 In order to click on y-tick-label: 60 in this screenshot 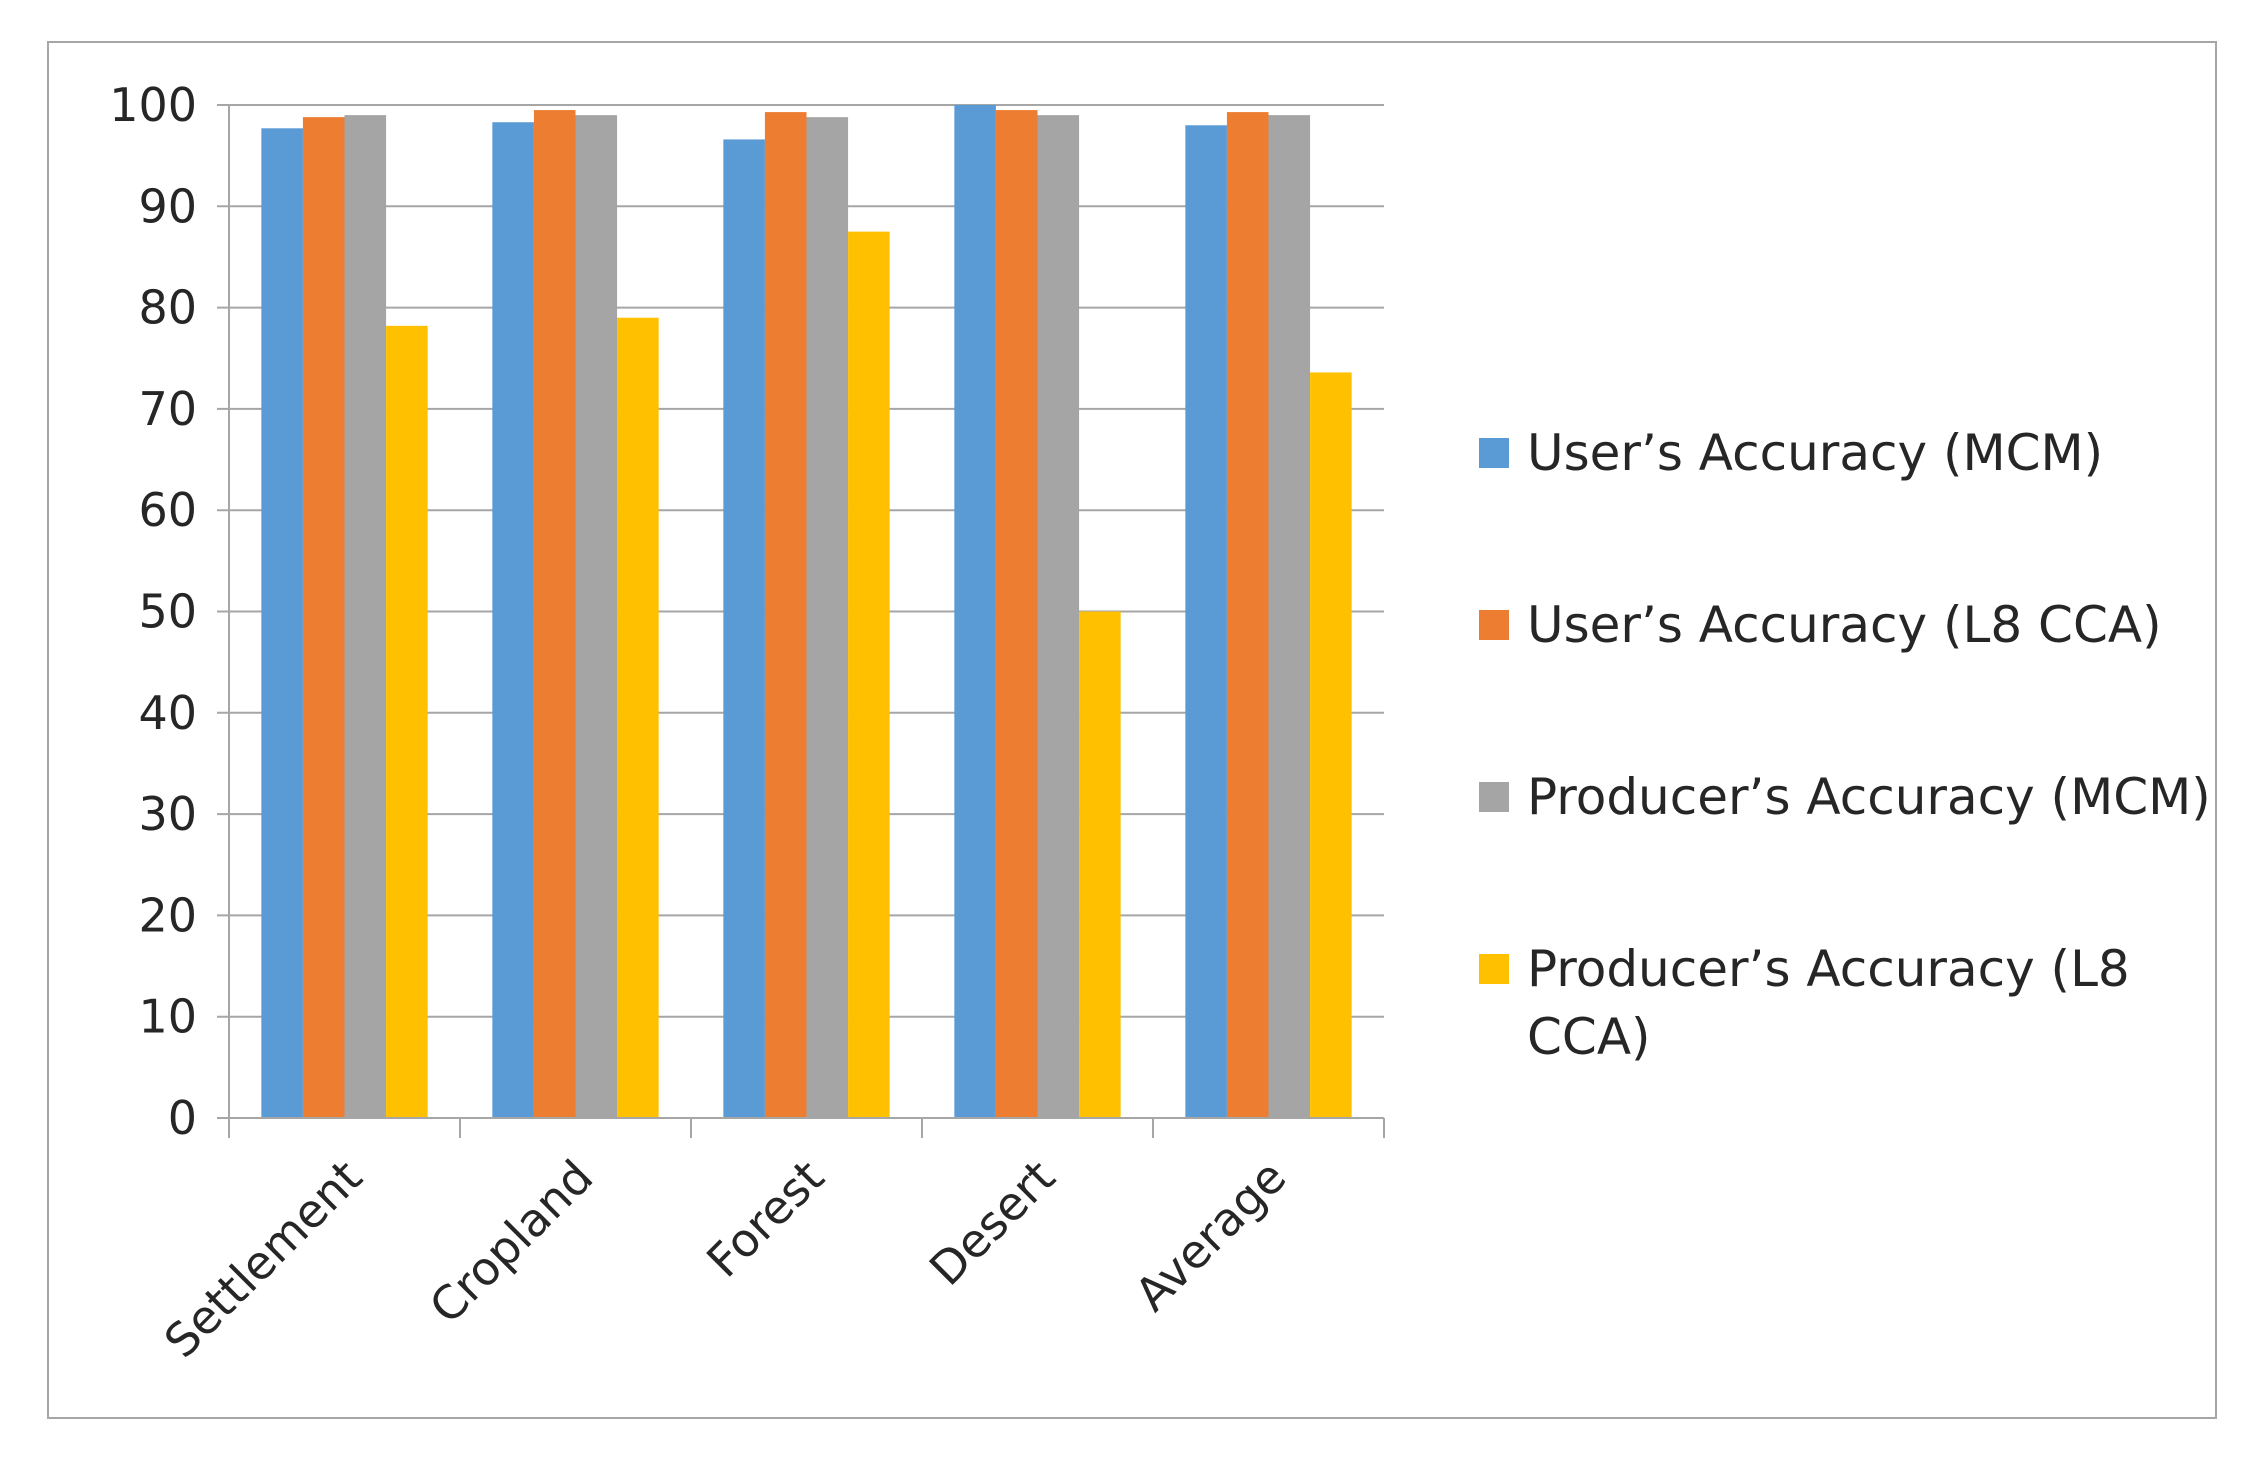, I will do `click(167, 510)`.